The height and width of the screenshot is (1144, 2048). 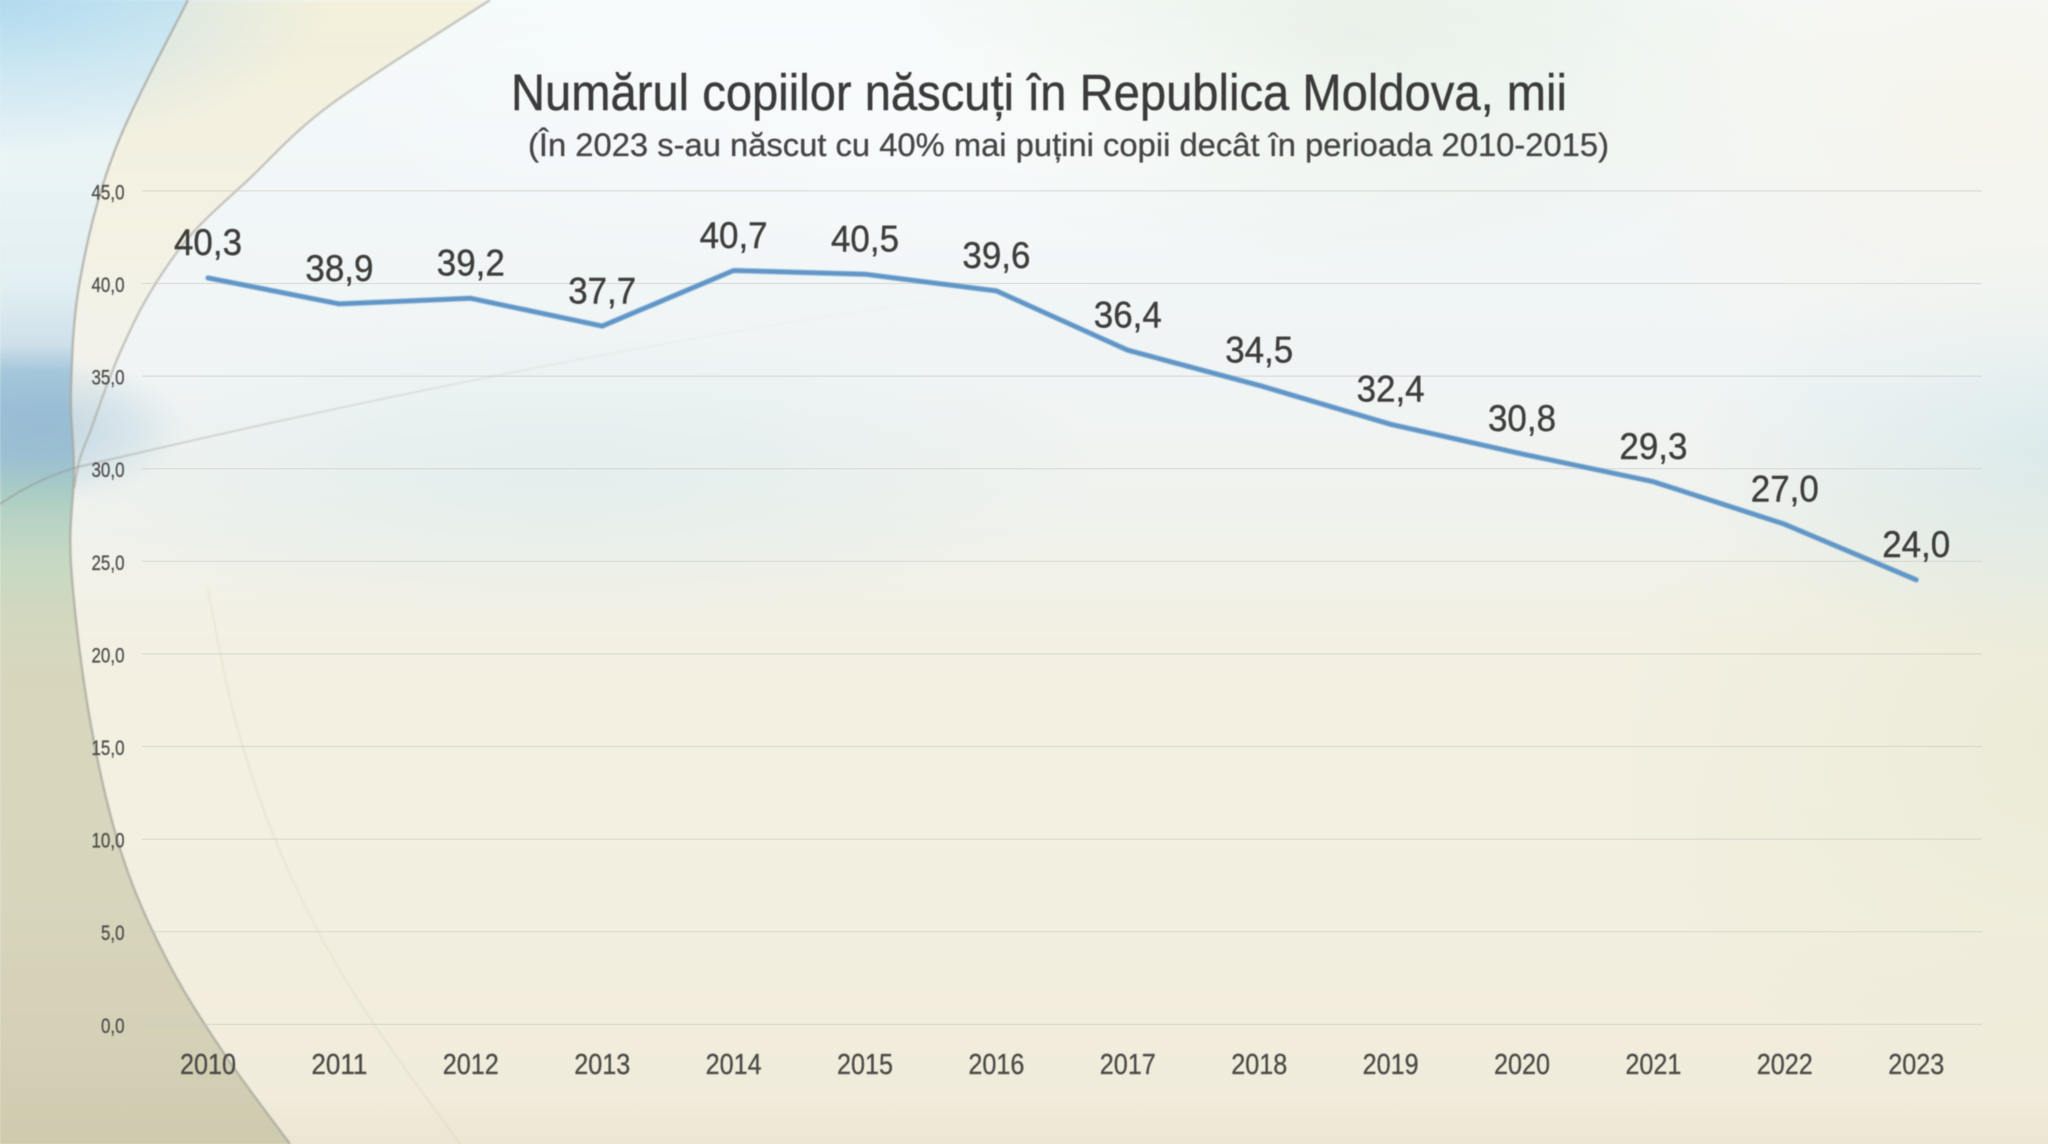 I want to click on svg-text: 35,0, so click(x=108, y=378).